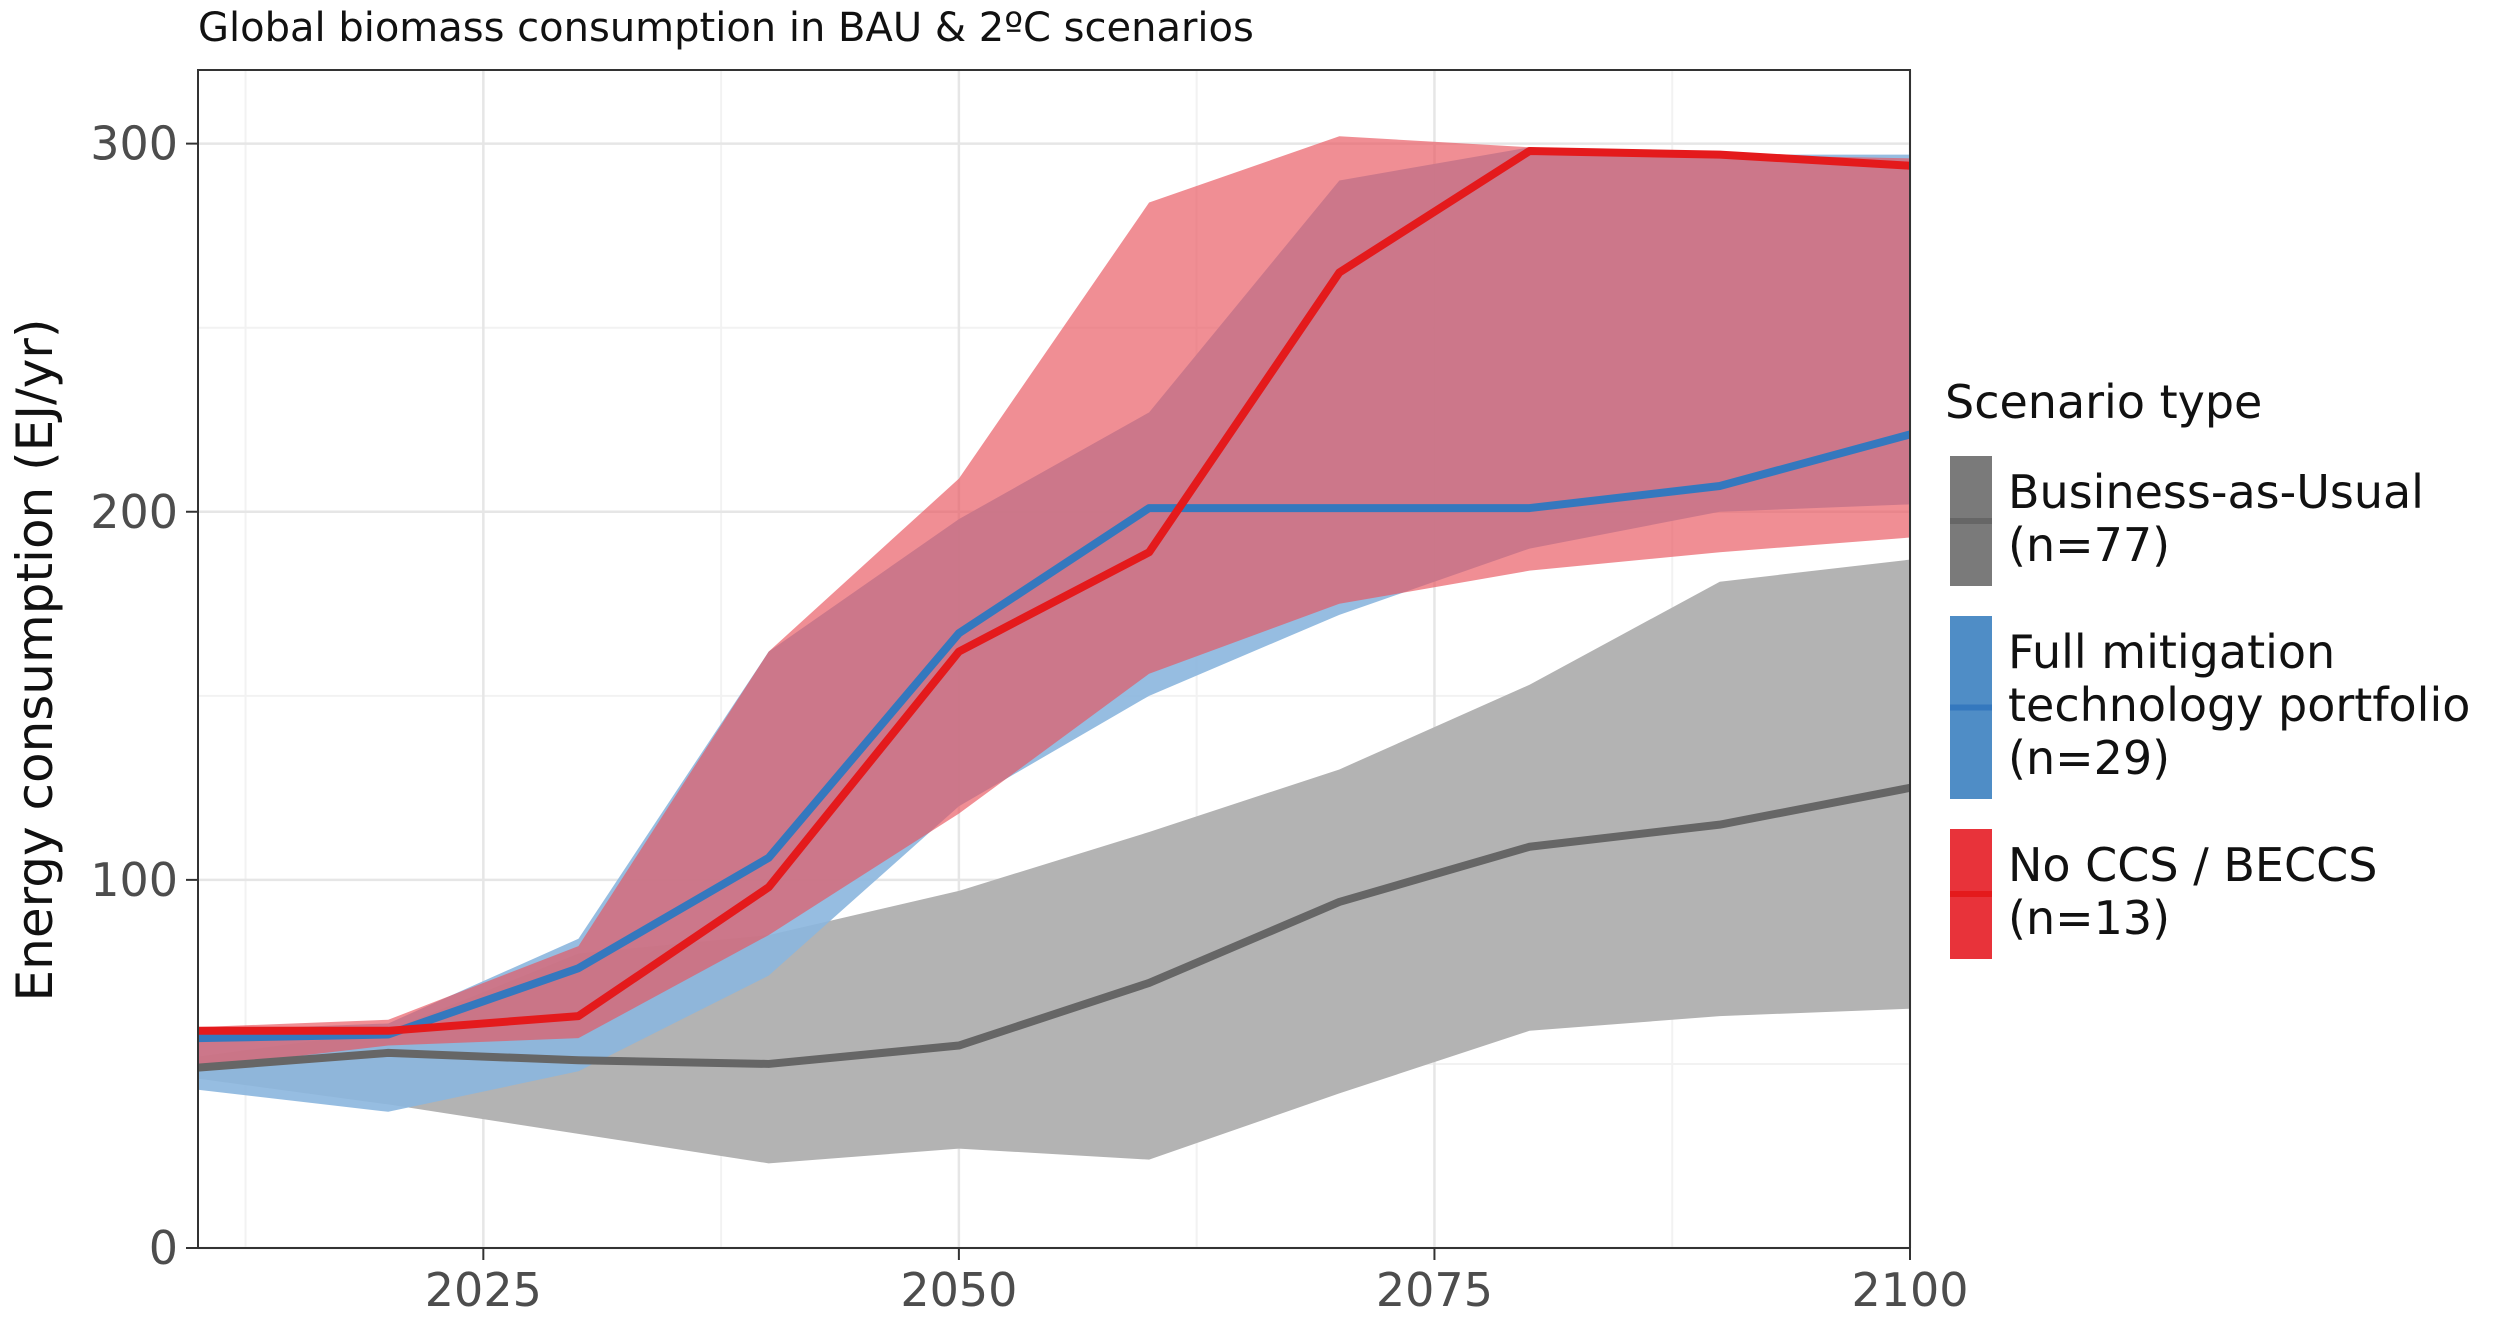  What do you see at coordinates (958, 1290) in the screenshot?
I see `x-tick-label: 2050` at bounding box center [958, 1290].